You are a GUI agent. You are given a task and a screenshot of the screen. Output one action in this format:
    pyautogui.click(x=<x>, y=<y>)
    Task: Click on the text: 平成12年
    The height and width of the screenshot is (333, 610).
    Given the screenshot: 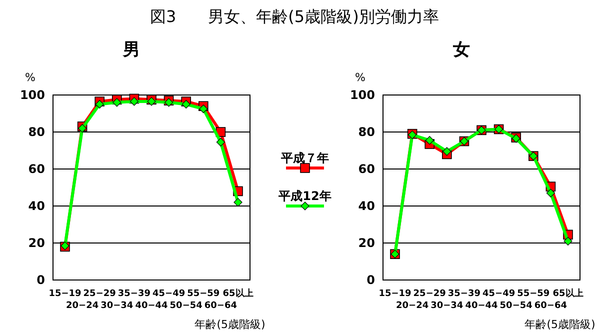 What is the action you would take?
    pyautogui.click(x=305, y=196)
    